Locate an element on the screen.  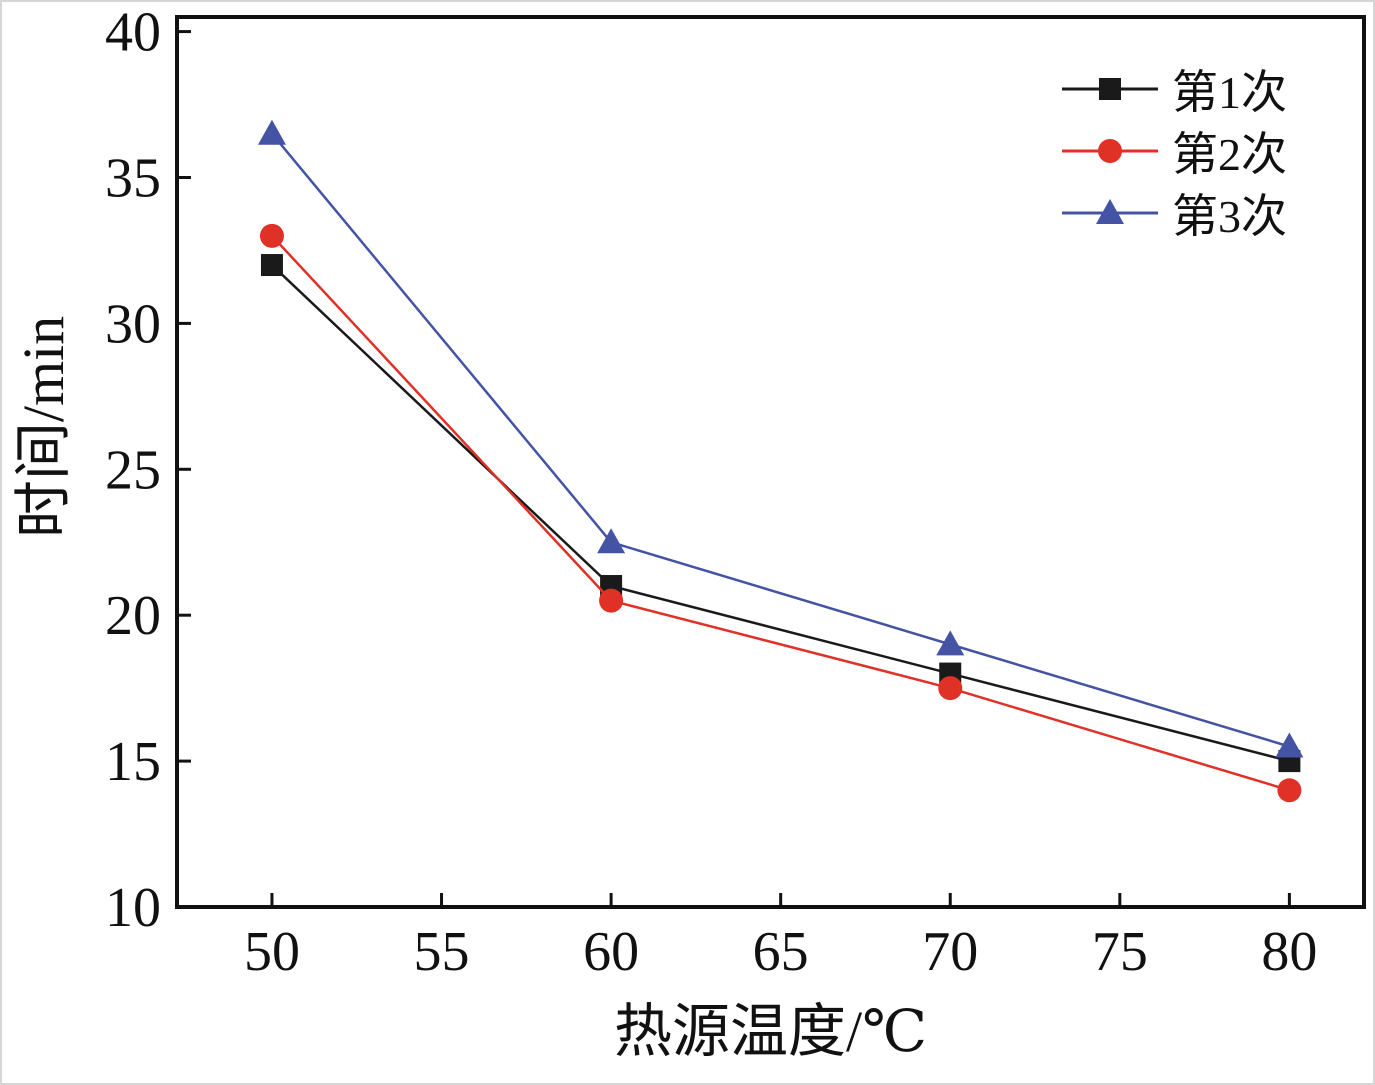
x-tick-label: 55 is located at coordinates (442, 952).